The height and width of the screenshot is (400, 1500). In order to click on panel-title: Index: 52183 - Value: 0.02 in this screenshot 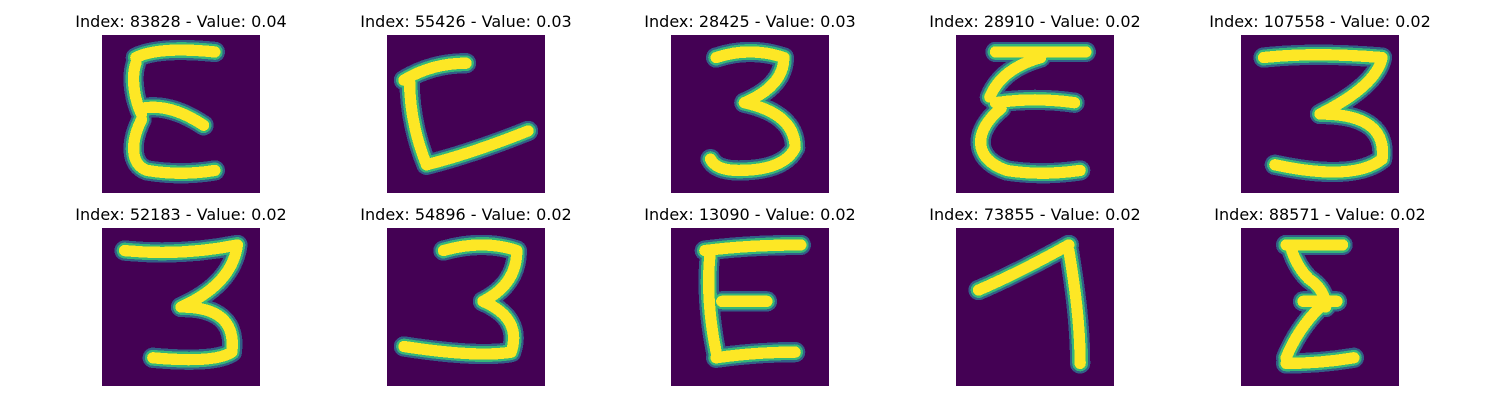, I will do `click(181, 214)`.